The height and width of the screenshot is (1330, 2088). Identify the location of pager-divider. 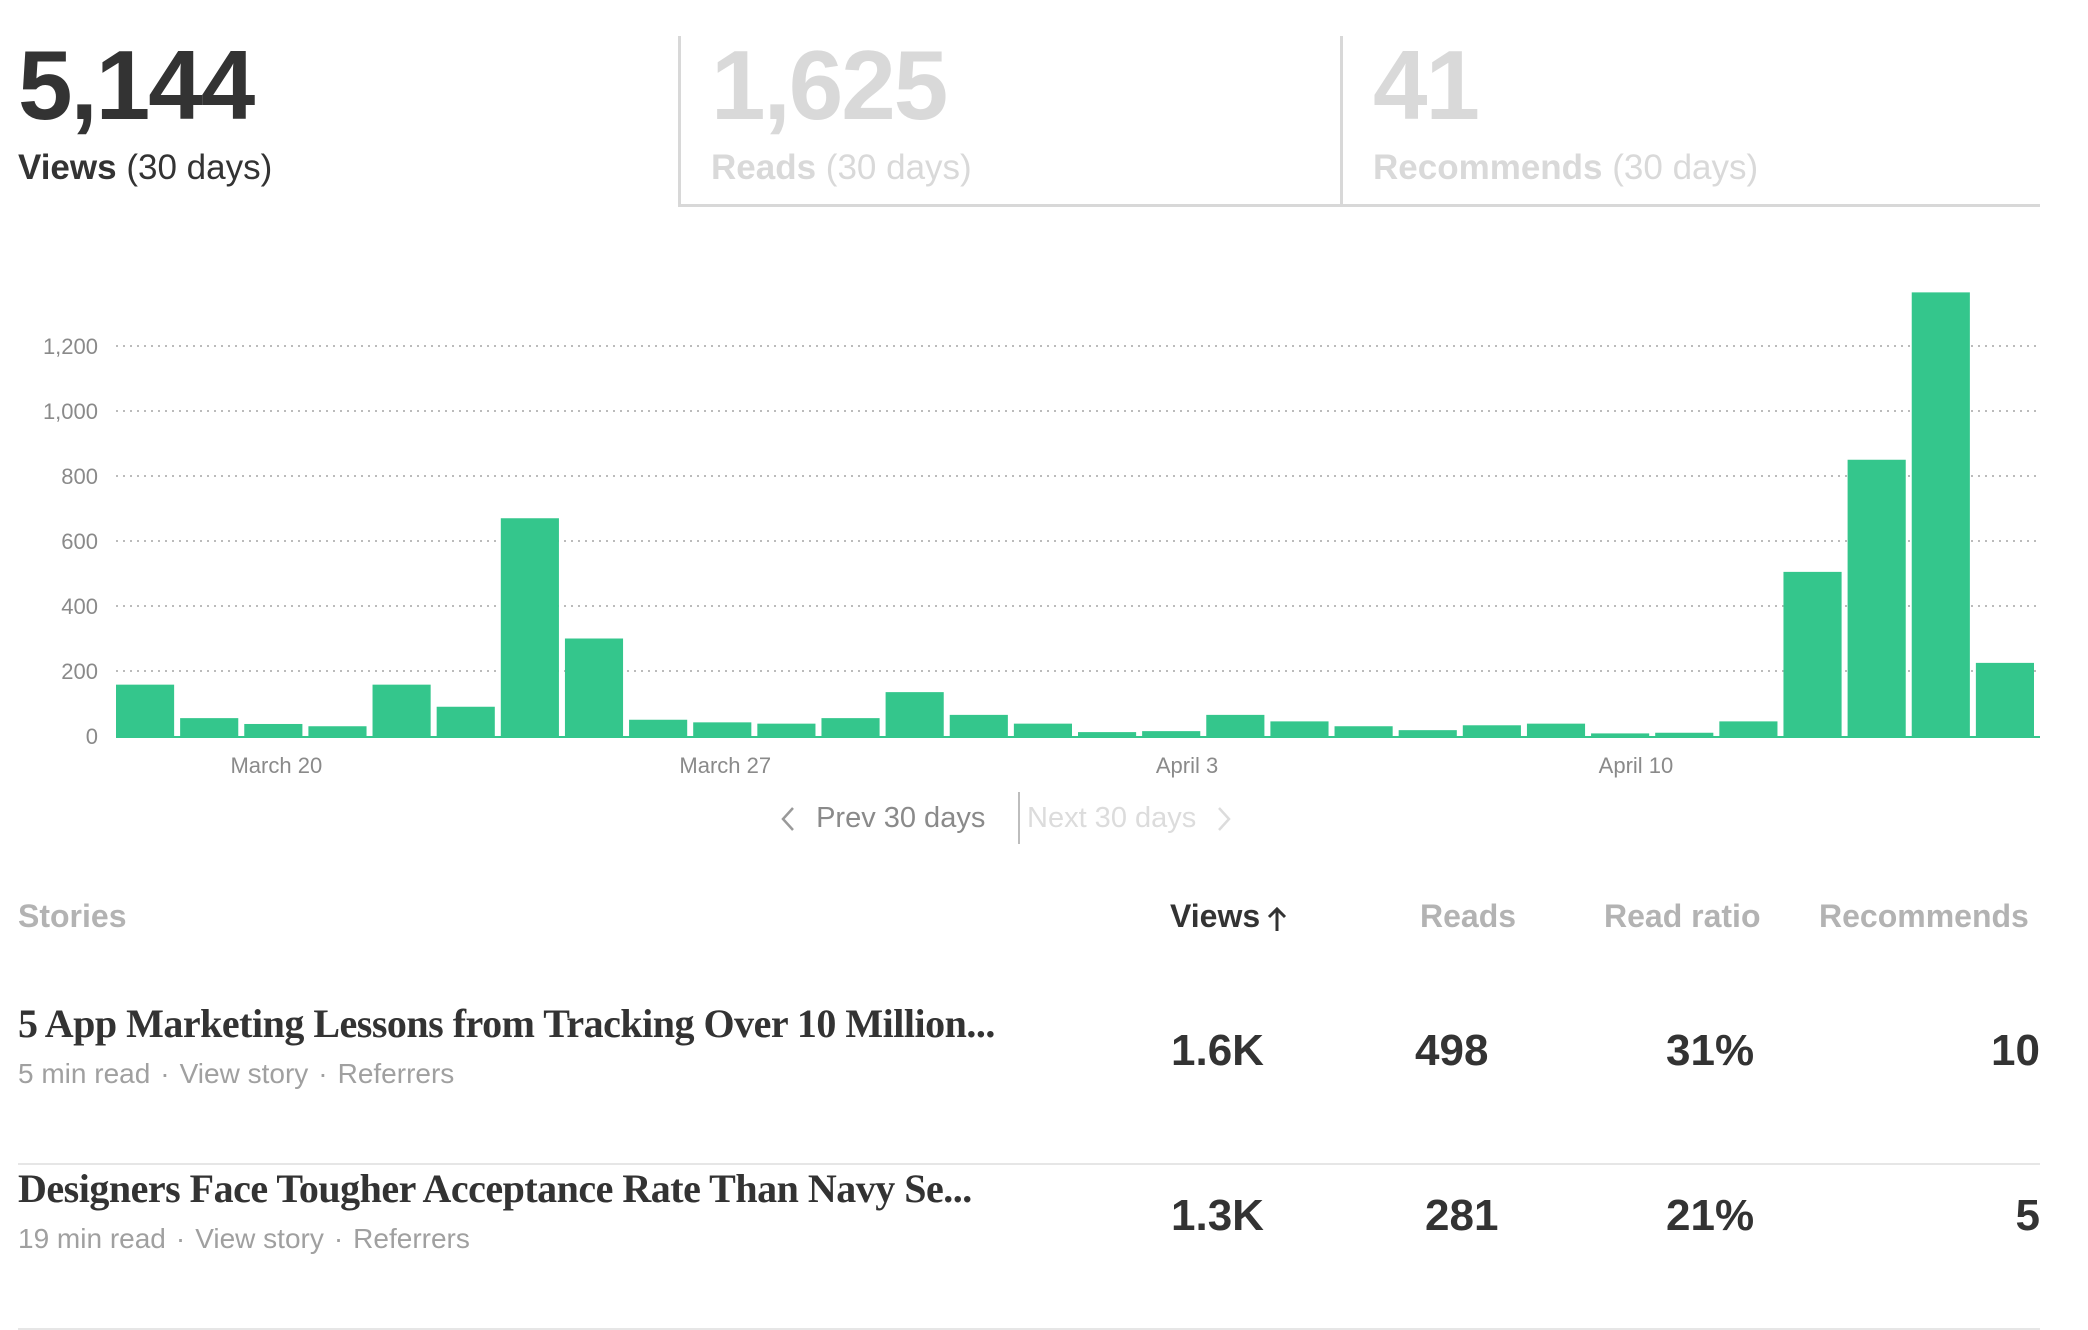
(1019, 818).